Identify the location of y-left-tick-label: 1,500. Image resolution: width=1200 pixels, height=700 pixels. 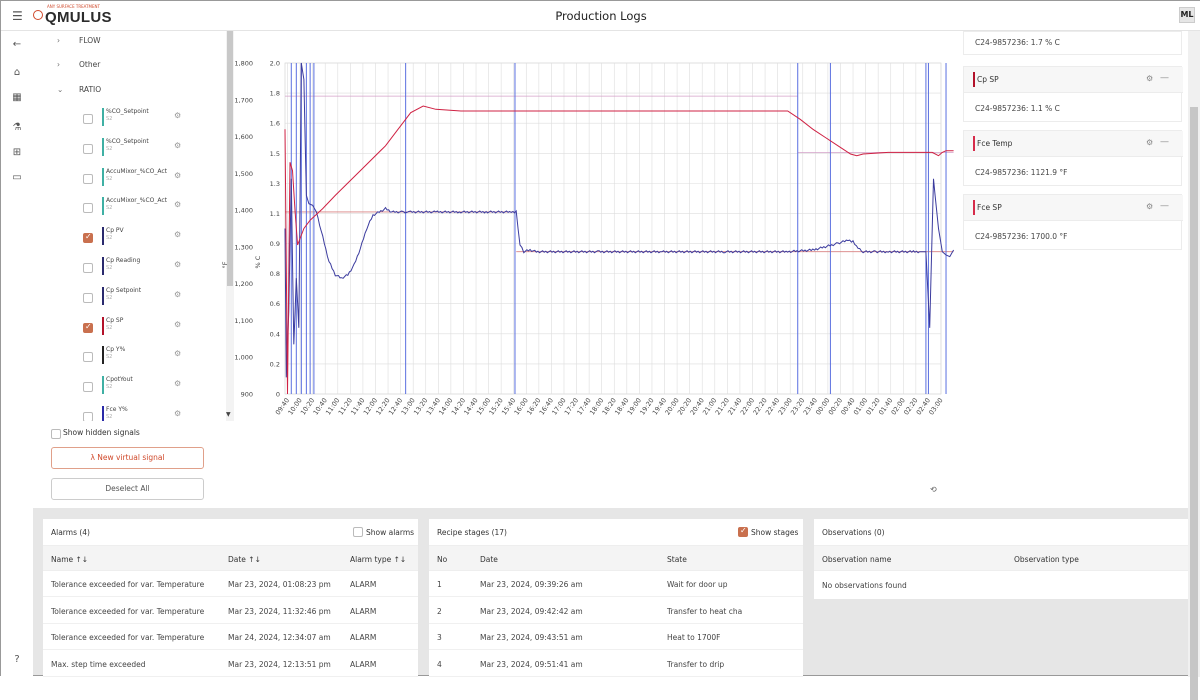
(243, 174).